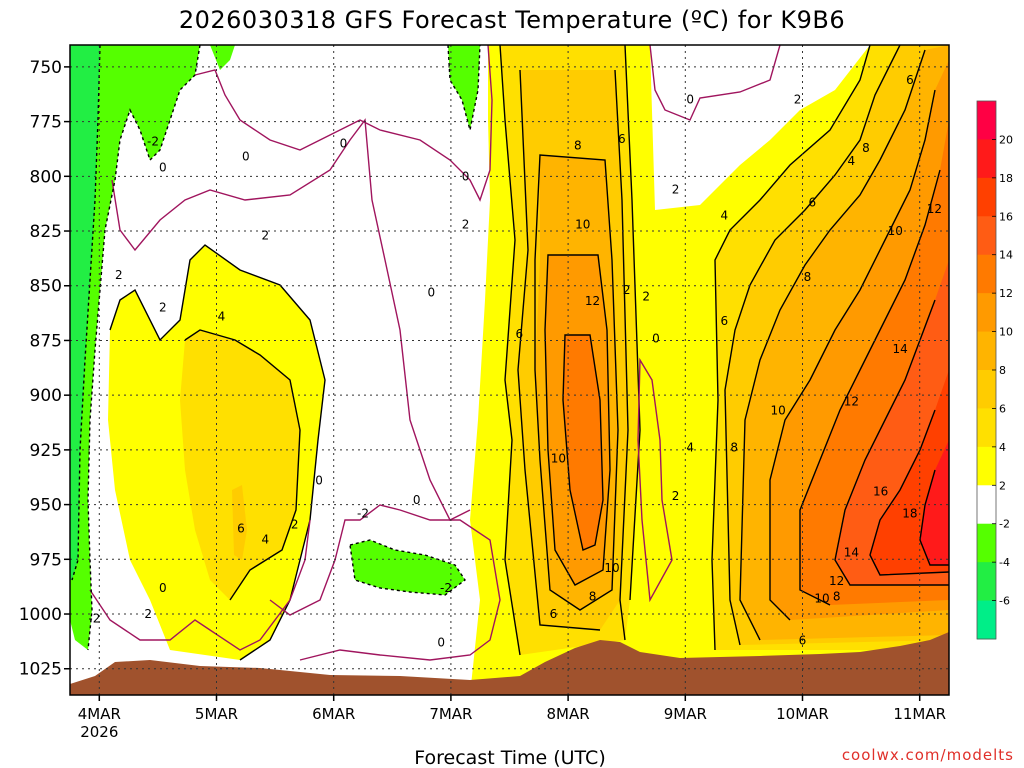 Image resolution: width=1024 pixels, height=768 pixels. What do you see at coordinates (1002, 447) in the screenshot?
I see `color-bar-label: 4` at bounding box center [1002, 447].